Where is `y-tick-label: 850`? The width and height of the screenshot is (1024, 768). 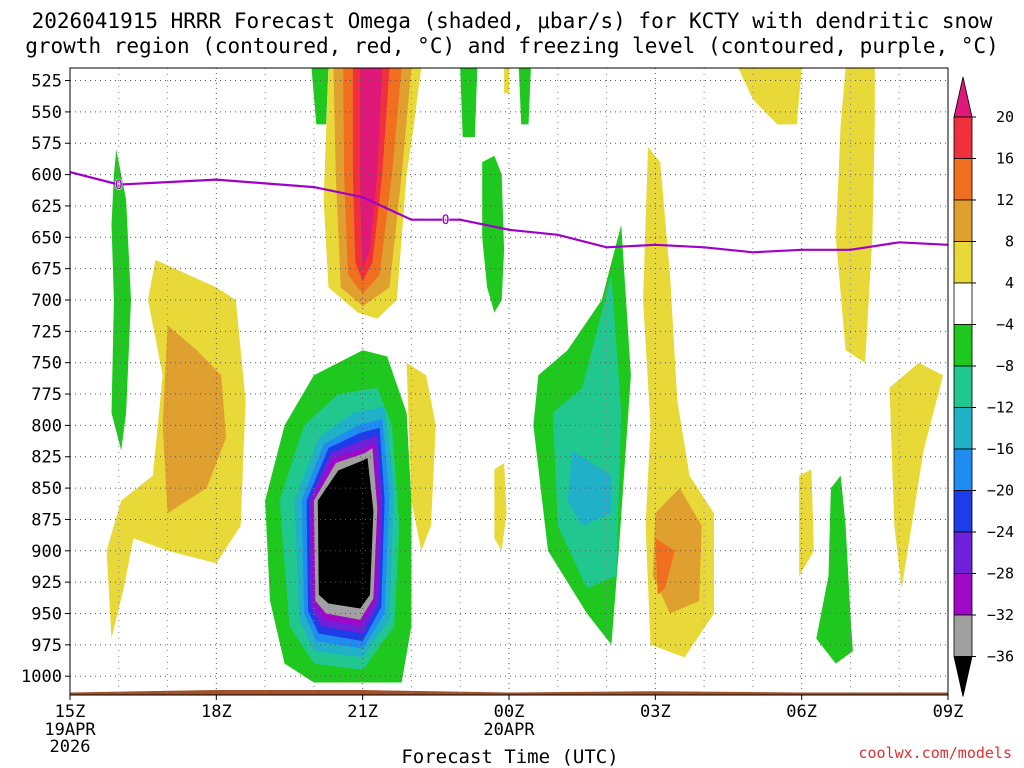 y-tick-label: 850 is located at coordinates (46, 489).